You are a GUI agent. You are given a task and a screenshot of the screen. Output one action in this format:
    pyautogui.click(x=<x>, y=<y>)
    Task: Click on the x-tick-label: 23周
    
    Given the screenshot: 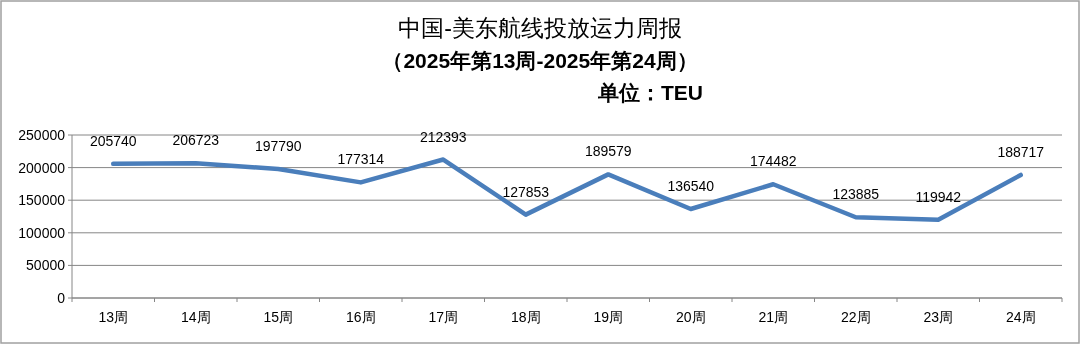 What is the action you would take?
    pyautogui.click(x=938, y=317)
    